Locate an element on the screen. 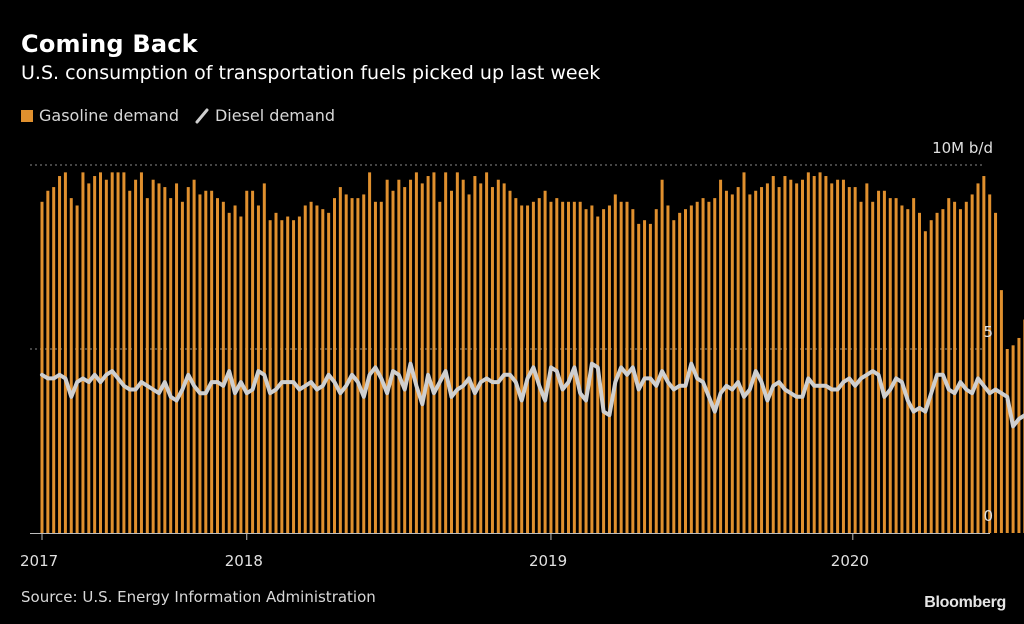 The height and width of the screenshot is (624, 1024). x-tick-label: 2020 is located at coordinates (850, 561).